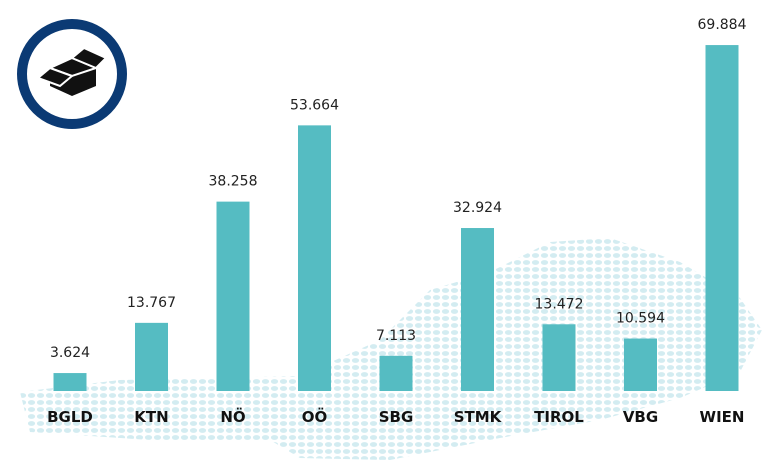 The image size is (762, 464). What do you see at coordinates (396, 417) in the screenshot?
I see `category-label: SBG` at bounding box center [396, 417].